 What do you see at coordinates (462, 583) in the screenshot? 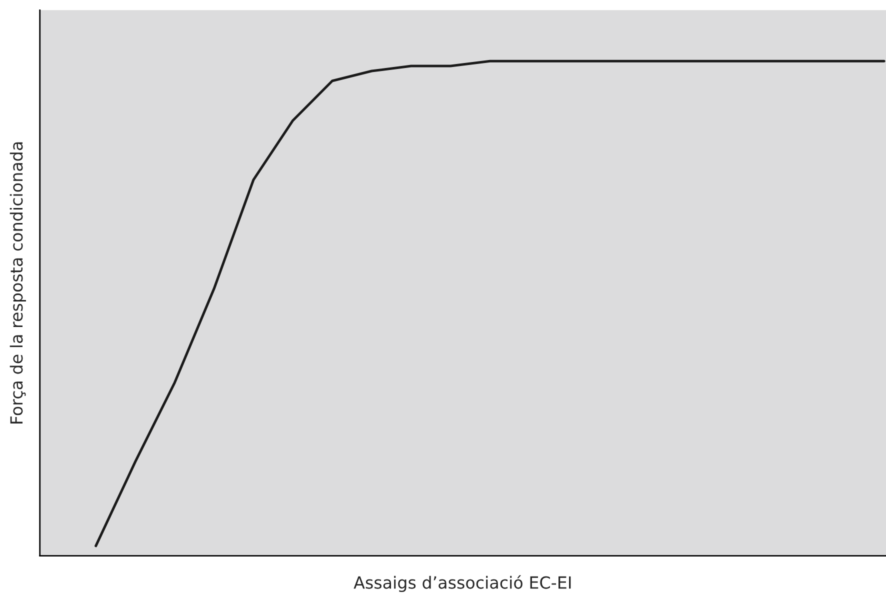
I see `x-axis-title: Assaigs d’associació EC-EI` at bounding box center [462, 583].